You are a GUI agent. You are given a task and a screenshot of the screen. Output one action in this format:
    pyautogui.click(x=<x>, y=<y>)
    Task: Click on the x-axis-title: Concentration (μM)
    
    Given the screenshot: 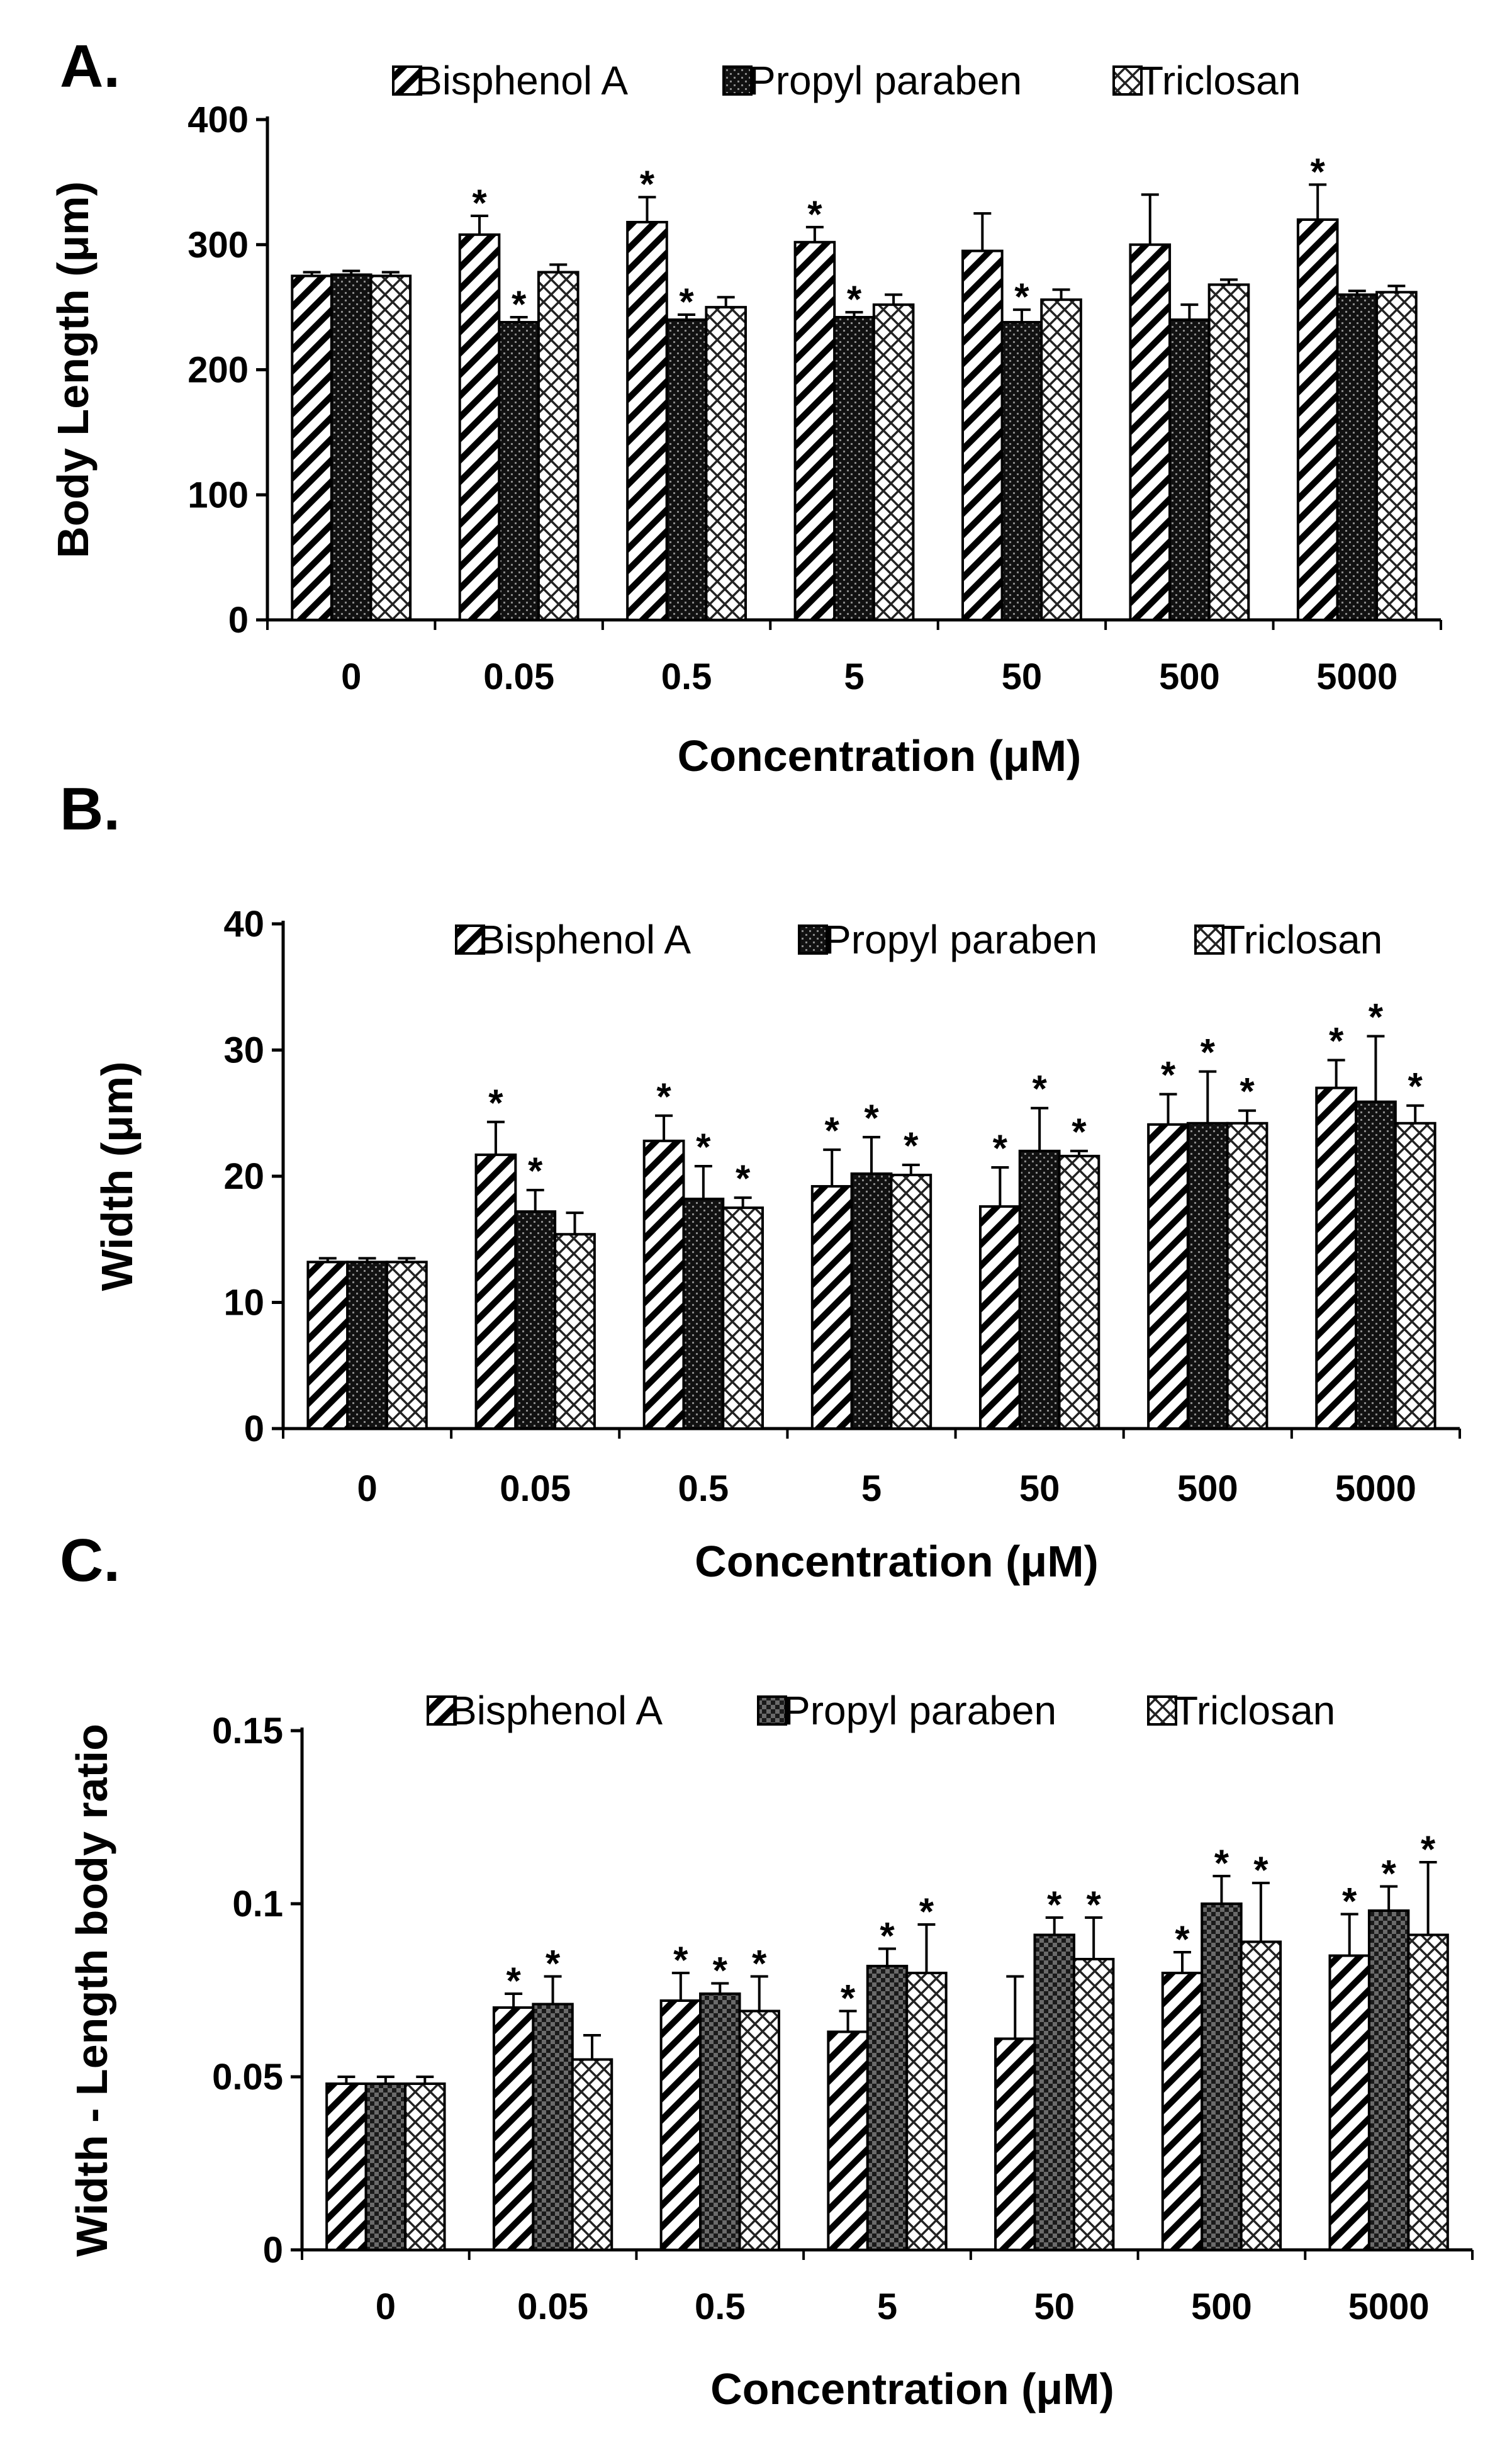 What is the action you would take?
    pyautogui.click(x=897, y=1561)
    